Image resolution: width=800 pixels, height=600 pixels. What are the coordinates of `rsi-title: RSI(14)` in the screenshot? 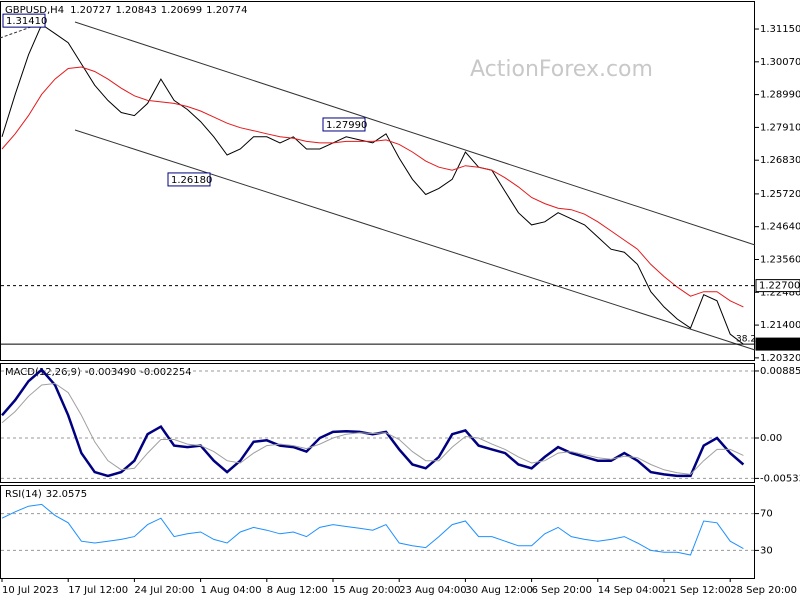 It's located at (23, 494).